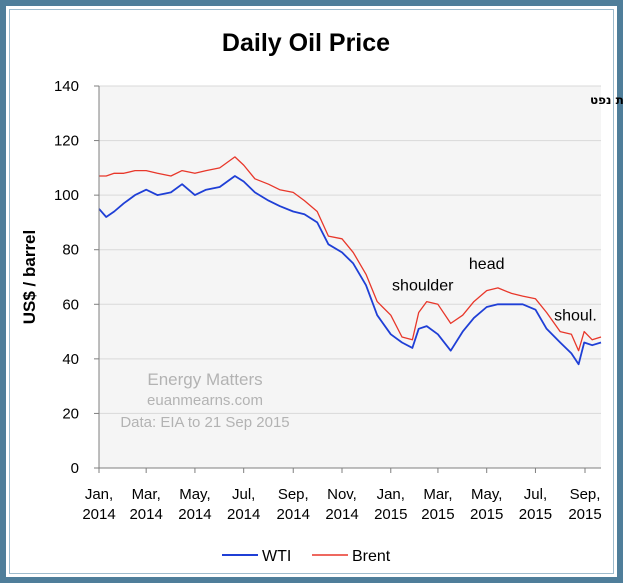 Image resolution: width=623 pixels, height=583 pixels. What do you see at coordinates (66, 86) in the screenshot?
I see `y-tick-label: 140` at bounding box center [66, 86].